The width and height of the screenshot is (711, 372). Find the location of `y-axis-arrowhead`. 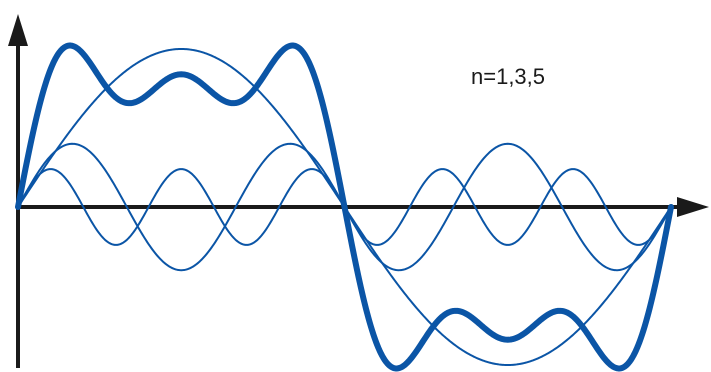

y-axis-arrowhead is located at coordinates (18, 30).